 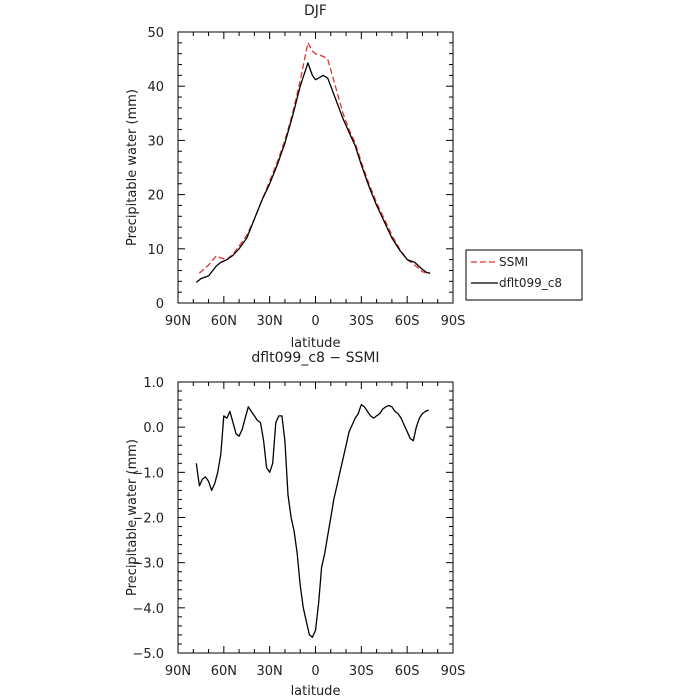 What do you see at coordinates (315, 358) in the screenshot?
I see `chart-title: dflt099_c8 − SSMI` at bounding box center [315, 358].